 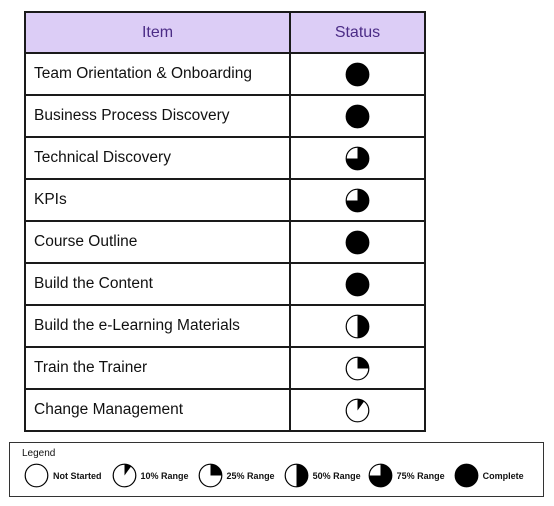 I want to click on item-cell: Business Process Discovery, so click(x=157, y=116).